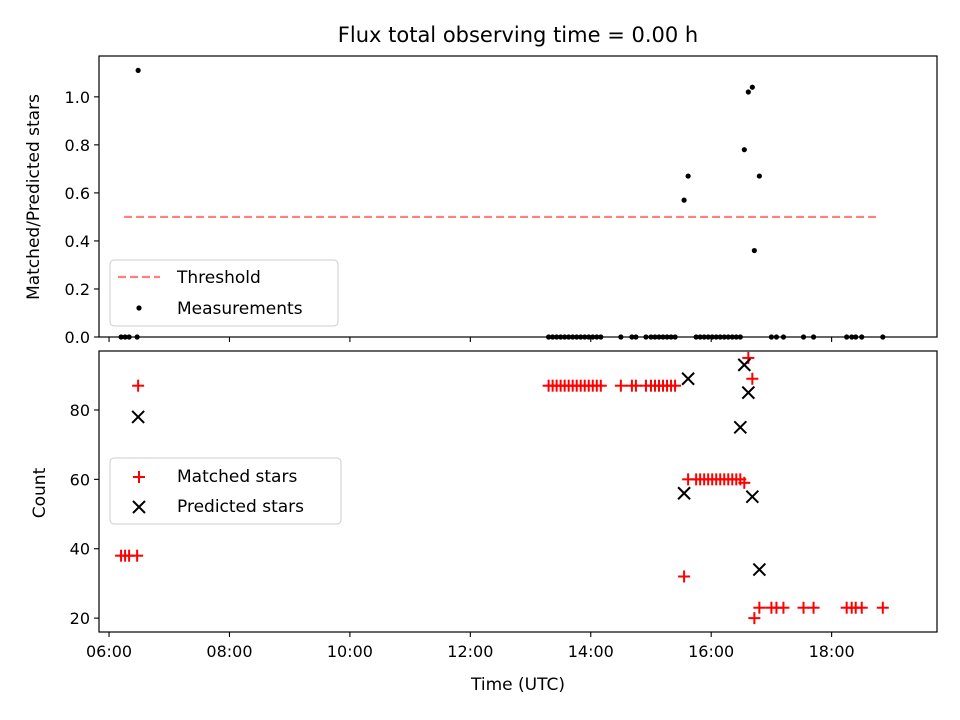 The height and width of the screenshot is (720, 960). What do you see at coordinates (832, 651) in the screenshot?
I see `bottom-x-tick-label: 18:00` at bounding box center [832, 651].